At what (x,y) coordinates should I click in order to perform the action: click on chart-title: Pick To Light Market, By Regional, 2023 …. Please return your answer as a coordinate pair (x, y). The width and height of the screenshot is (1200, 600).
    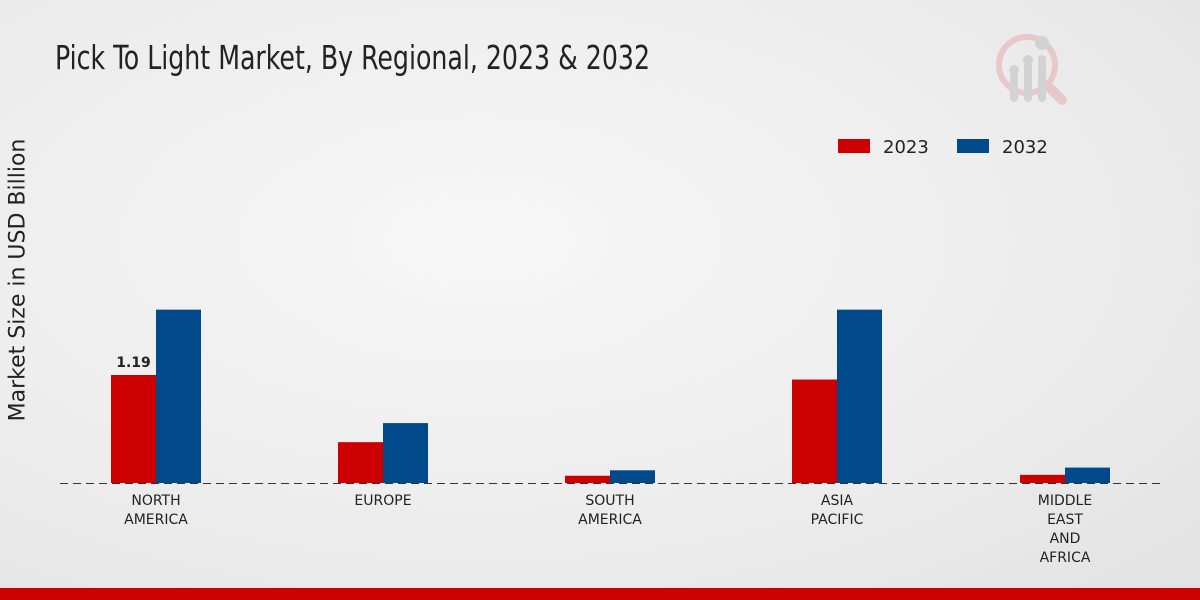
    Looking at the image, I should click on (353, 57).